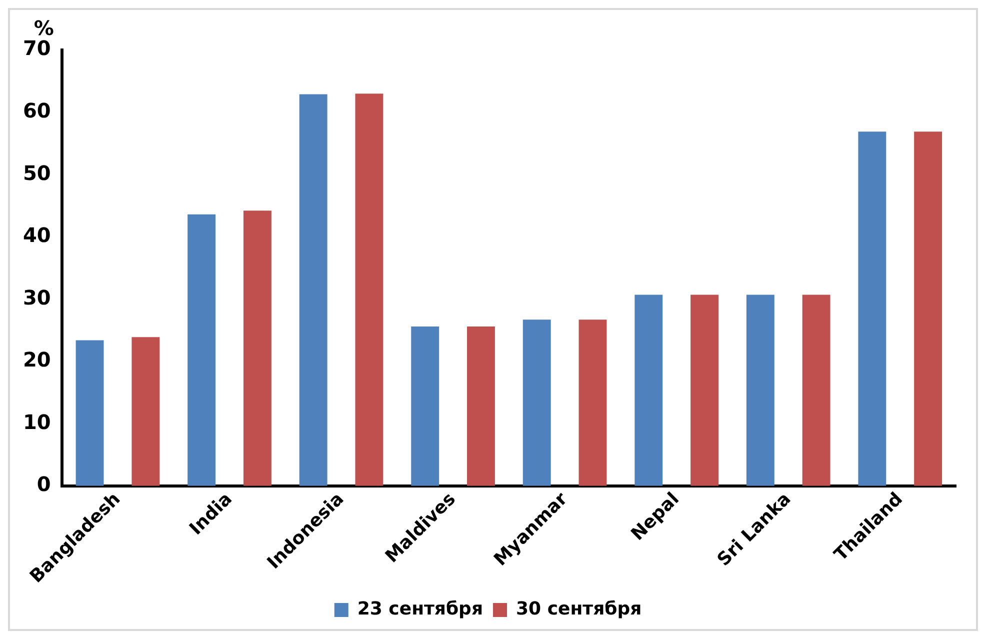  What do you see at coordinates (420, 609) in the screenshot?
I see `legend-label: 23 сентября` at bounding box center [420, 609].